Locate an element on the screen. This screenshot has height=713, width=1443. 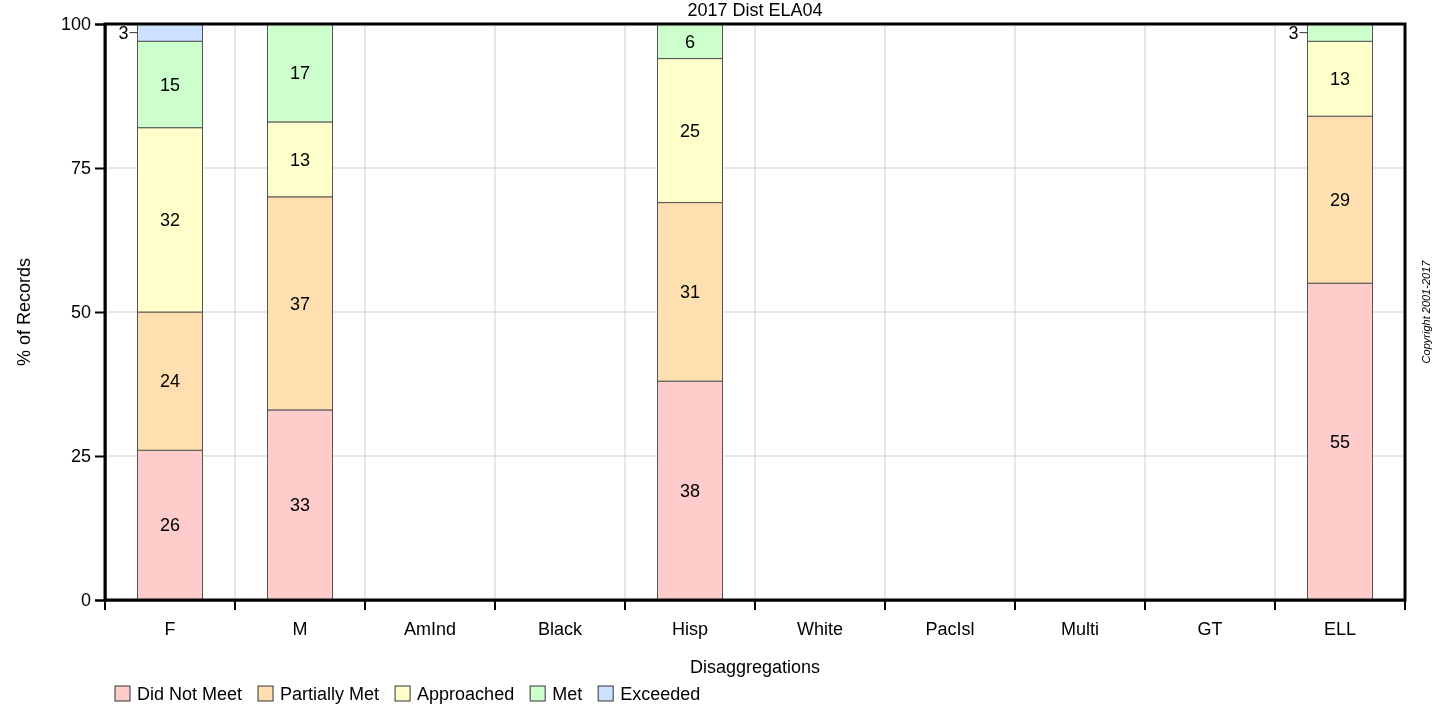
data-label: 55 is located at coordinates (1340, 441).